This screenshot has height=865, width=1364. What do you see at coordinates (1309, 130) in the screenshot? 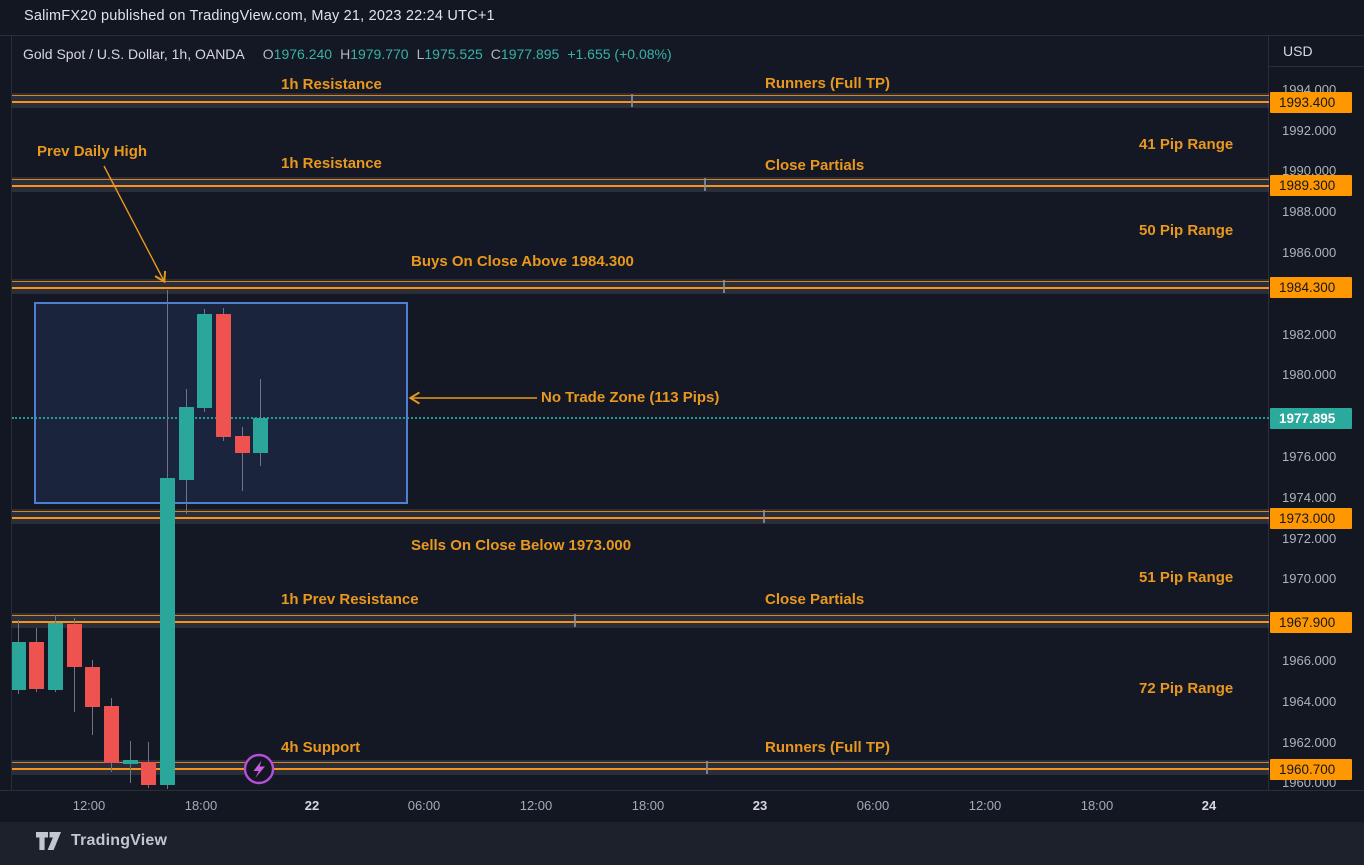
I see `price-tick: 1992.000` at bounding box center [1309, 130].